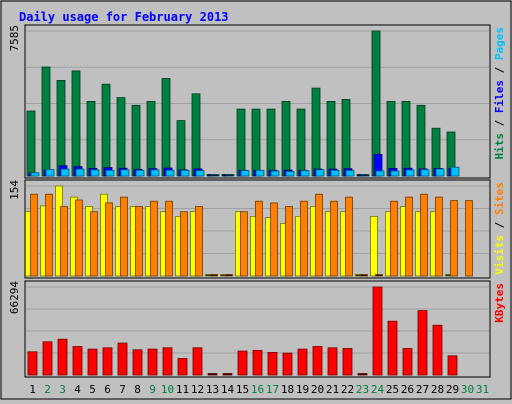 This screenshot has width=512, height=404. I want to click on x-tick-day-25: 25, so click(392, 389).